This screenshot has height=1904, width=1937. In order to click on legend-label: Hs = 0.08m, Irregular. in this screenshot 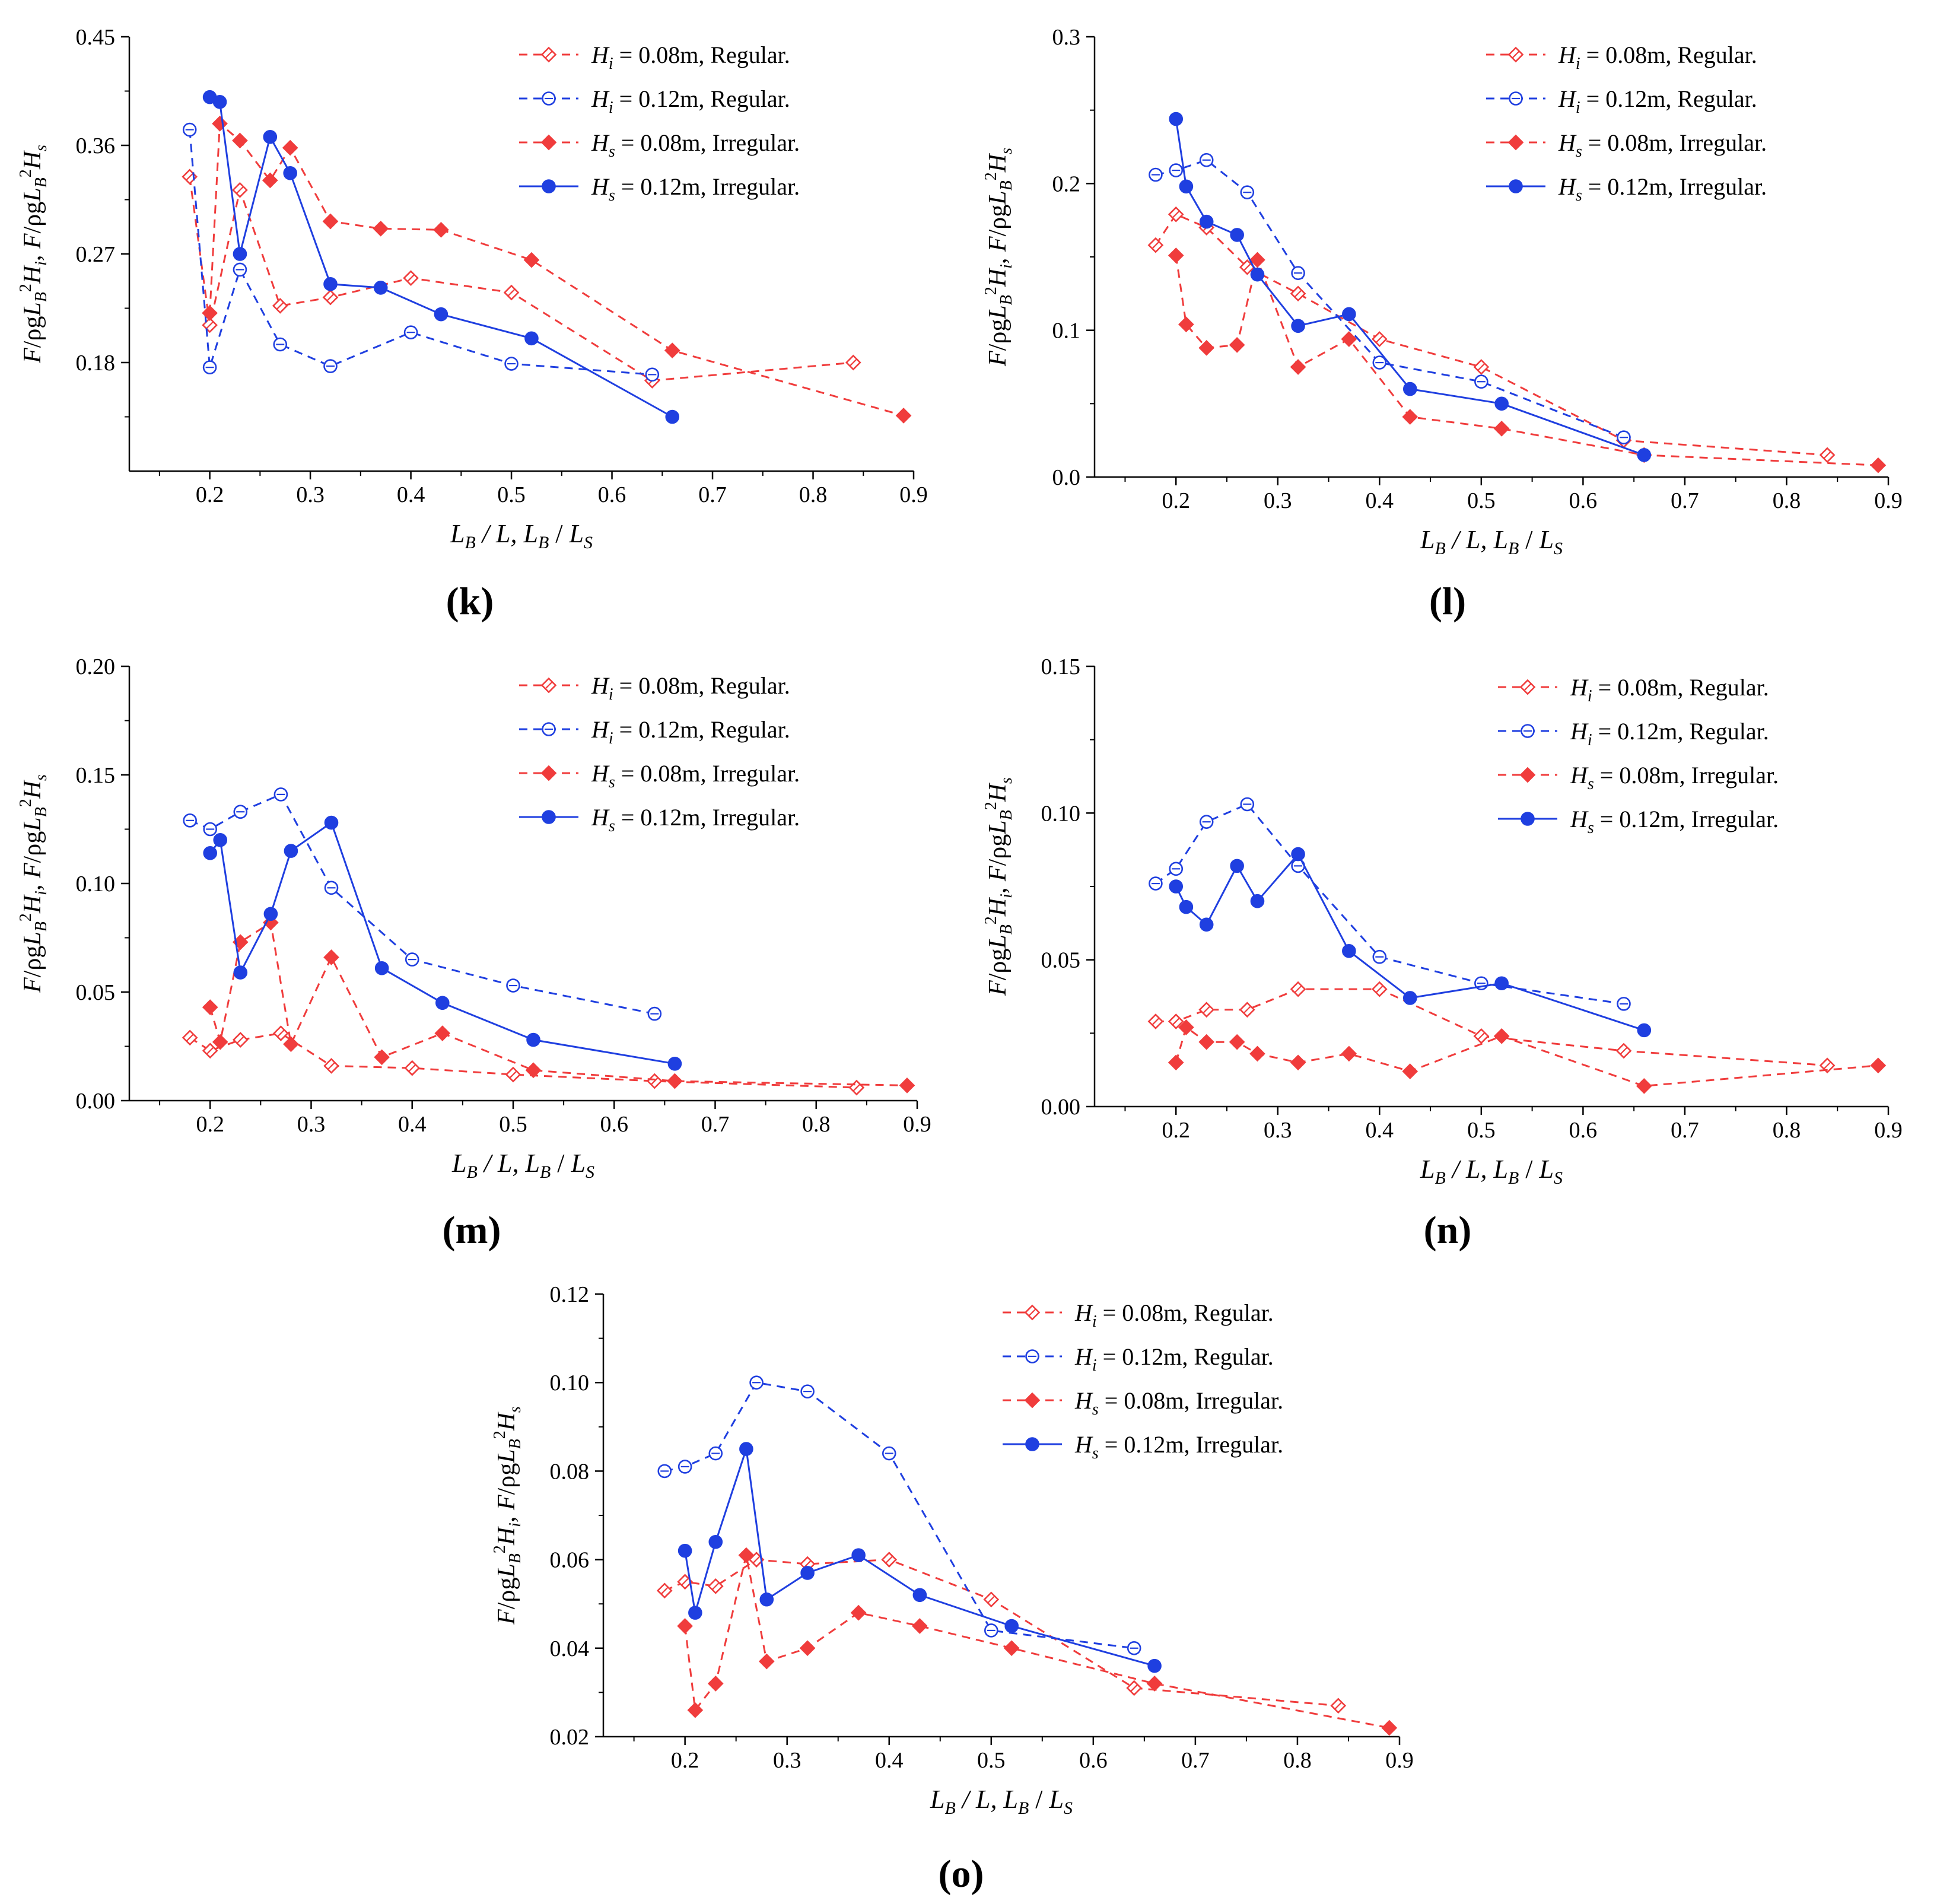, I will do `click(696, 145)`.